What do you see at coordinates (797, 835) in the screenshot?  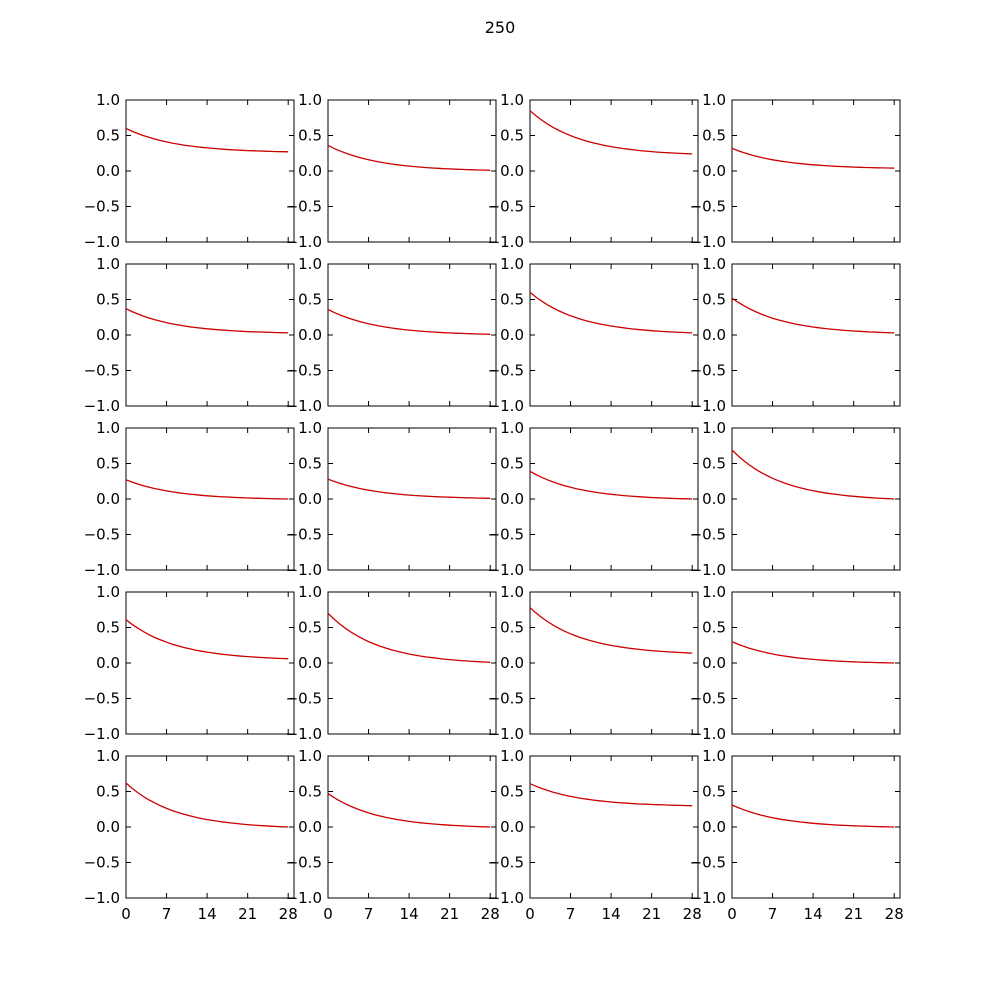 I see `panel-20: −1.0 −0.5 0.0 0.5 1.0 0 7 14 21 28` at bounding box center [797, 835].